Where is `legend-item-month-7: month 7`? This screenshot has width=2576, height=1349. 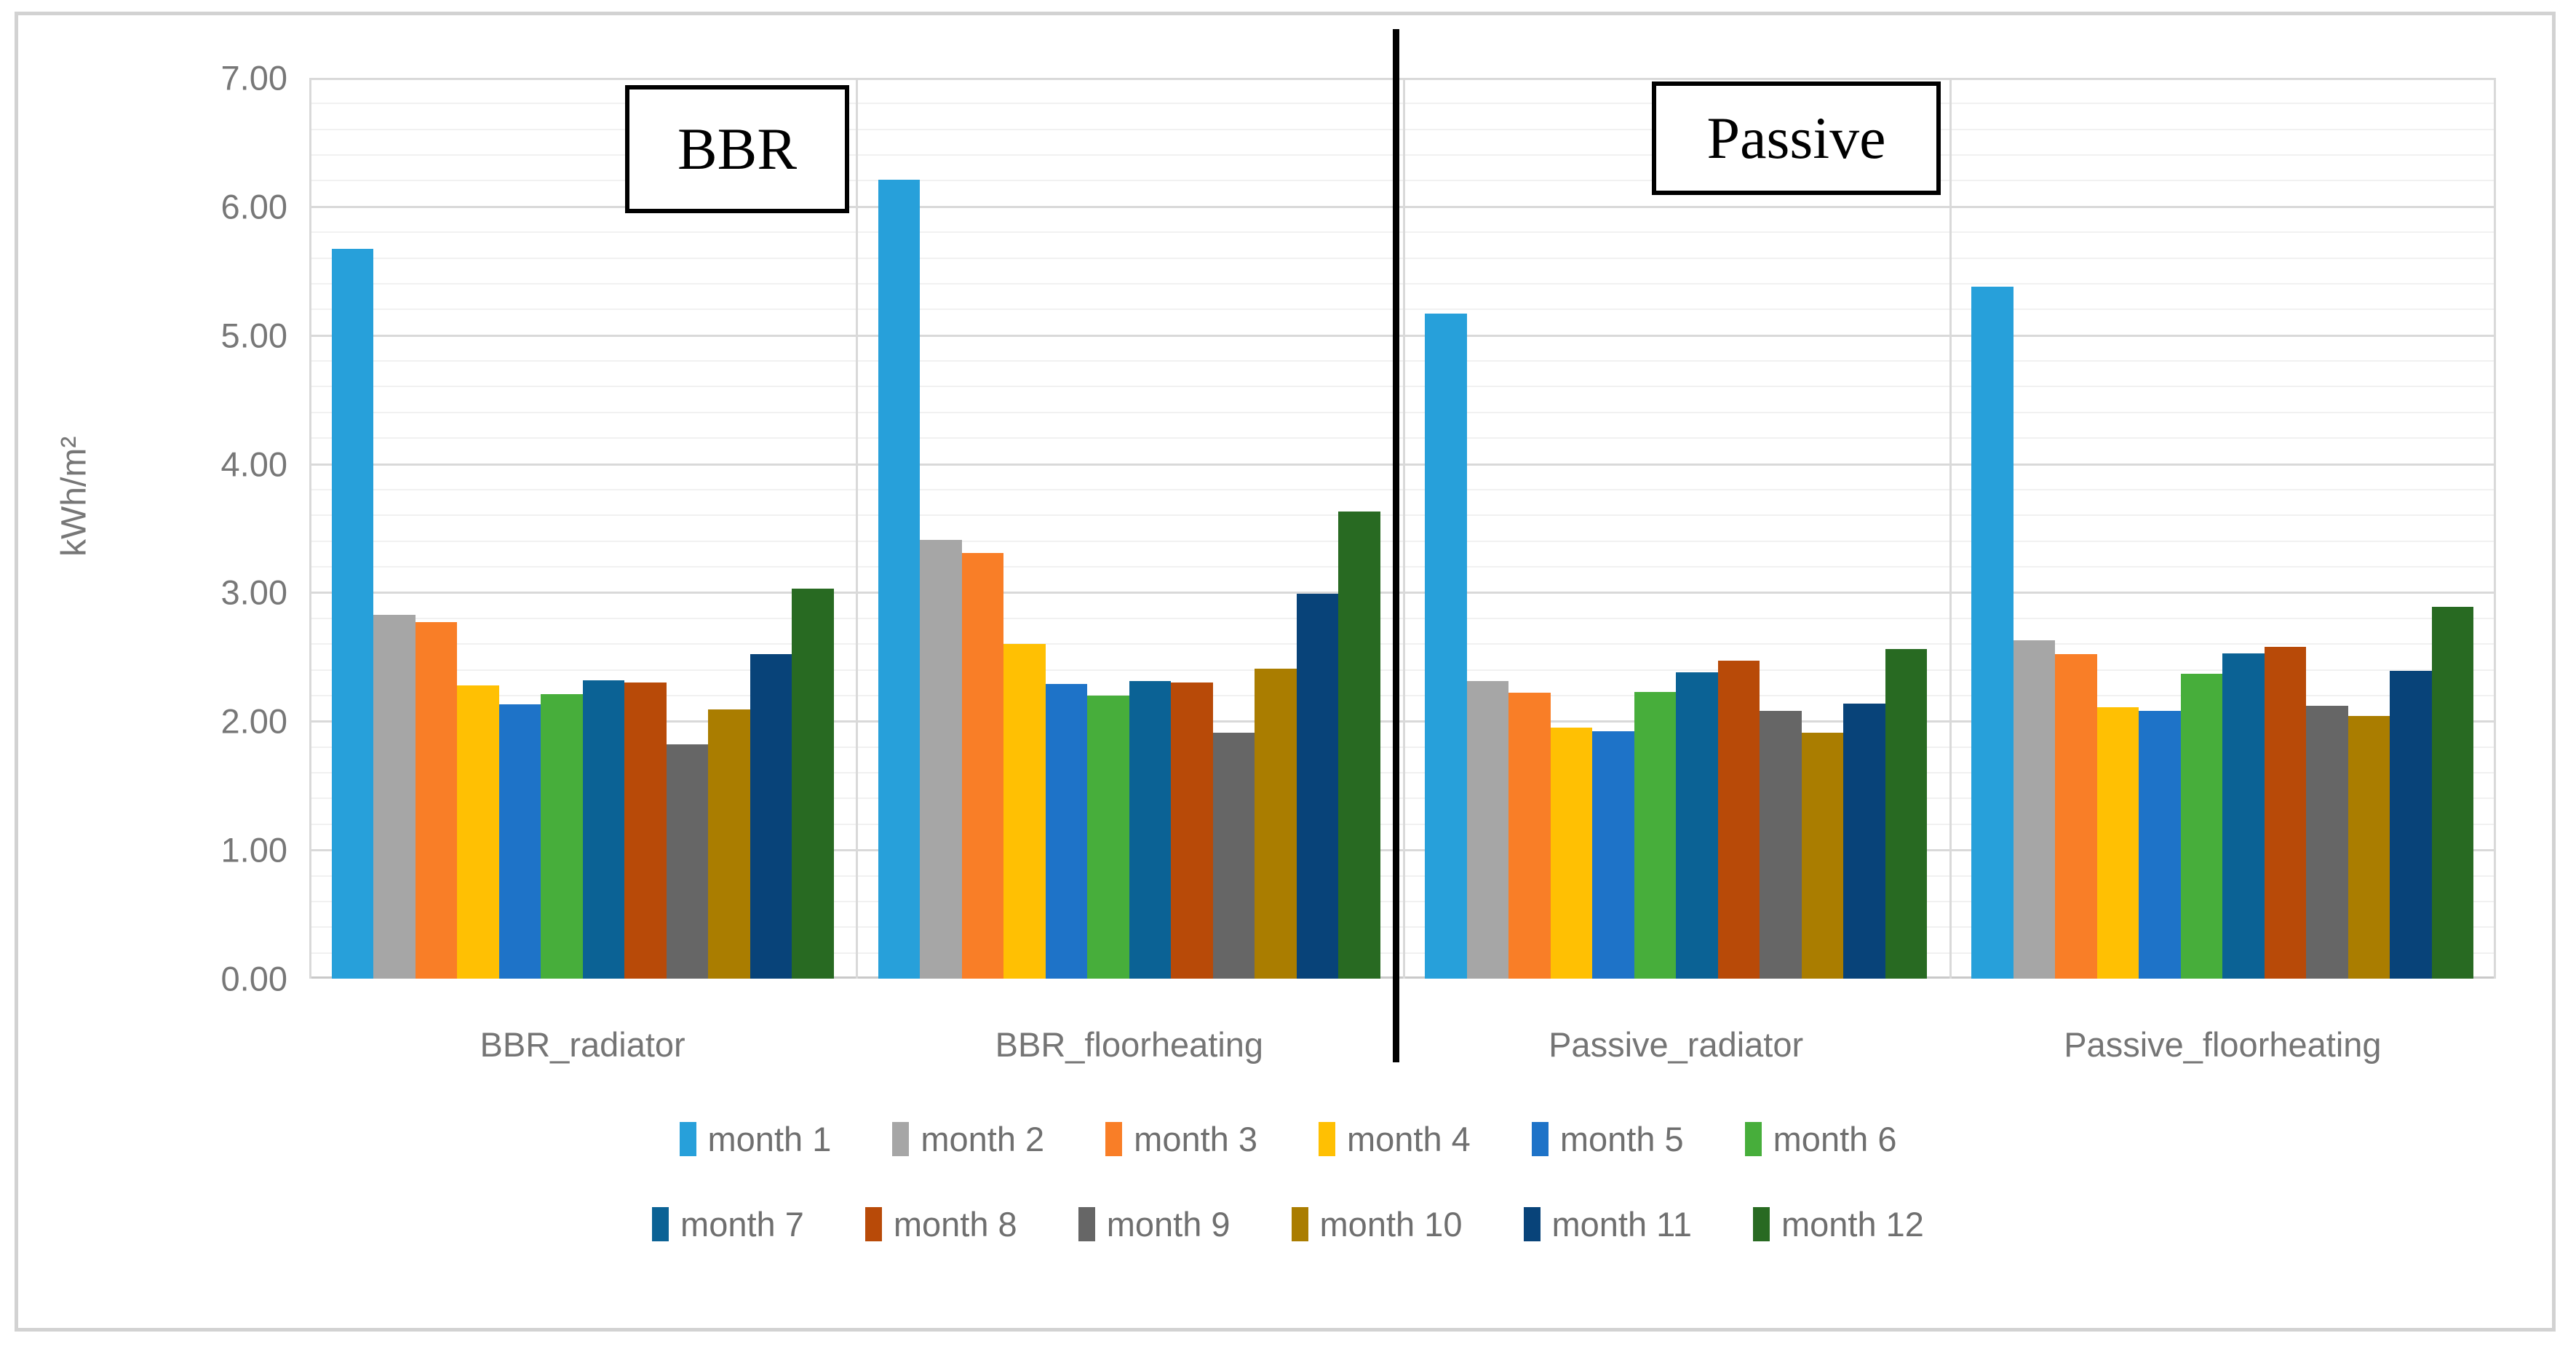 legend-item-month-7: month 7 is located at coordinates (728, 1224).